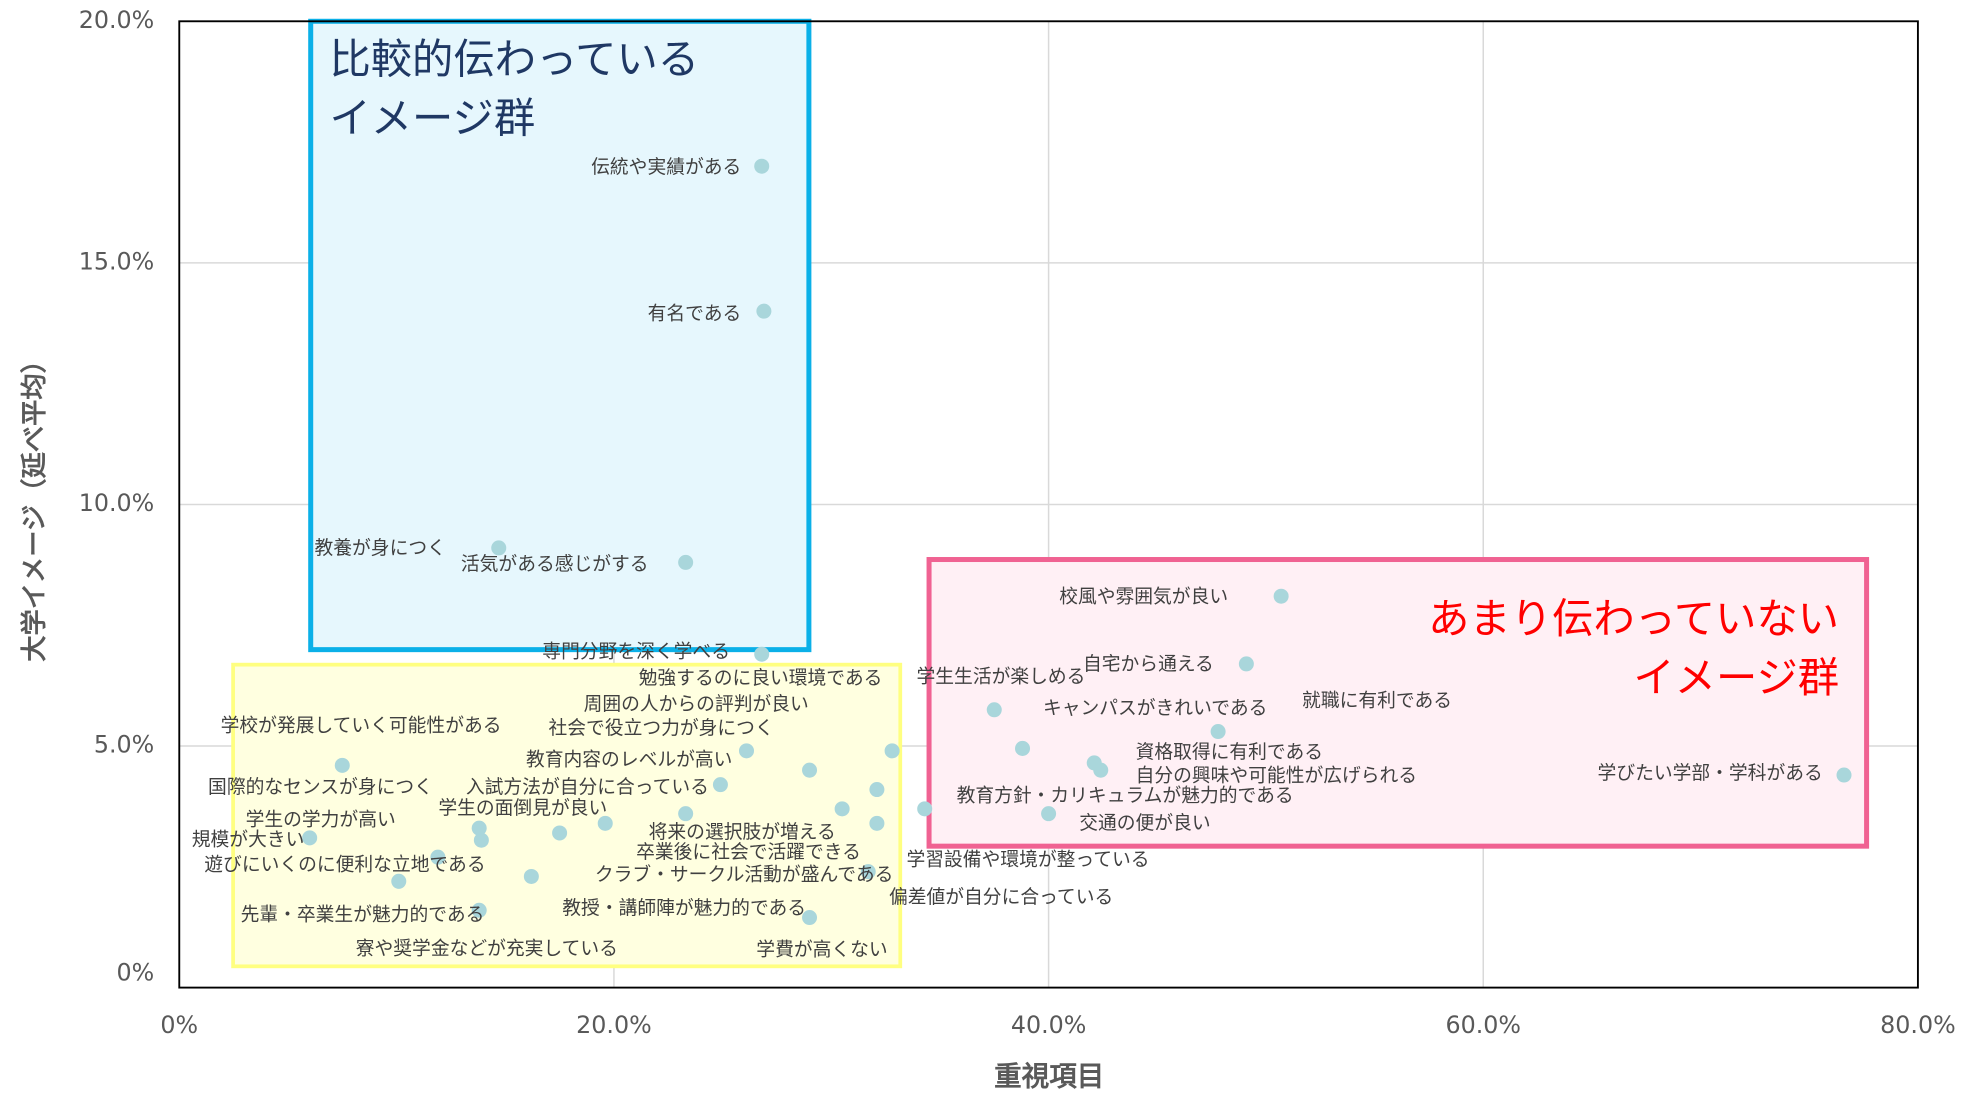  Describe the element at coordinates (1125, 796) in the screenshot. I see `point-label: 教育方針・カリキュラムが魅力的である` at that location.